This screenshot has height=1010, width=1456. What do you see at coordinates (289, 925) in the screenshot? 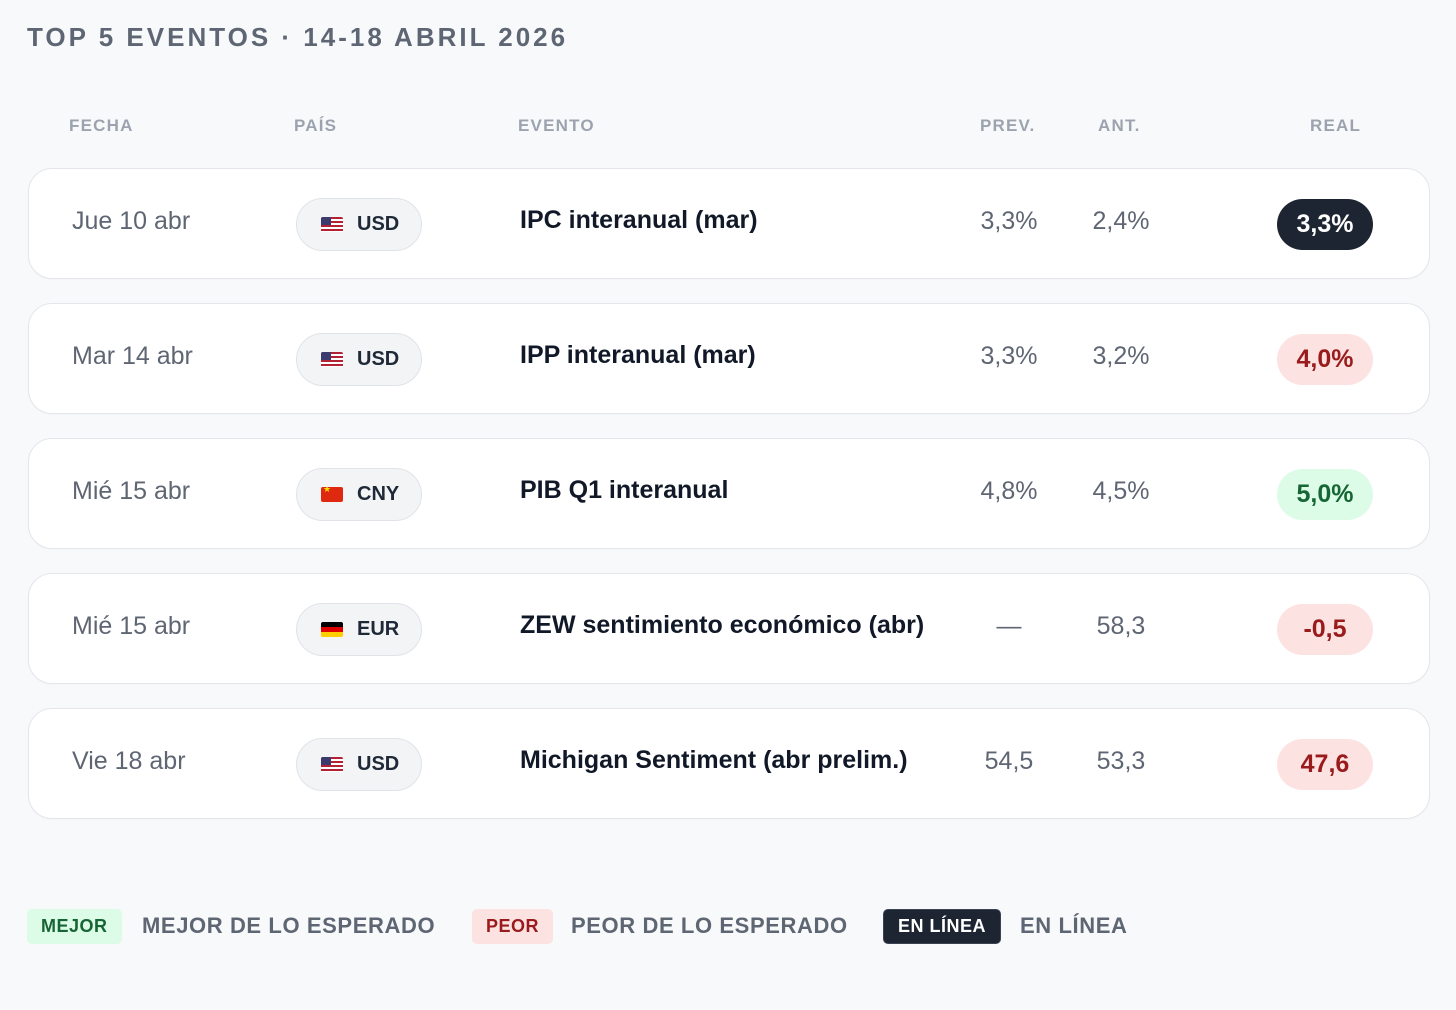
I see `legend-better-text: MEJOR DE LO ESPERADO` at bounding box center [289, 925].